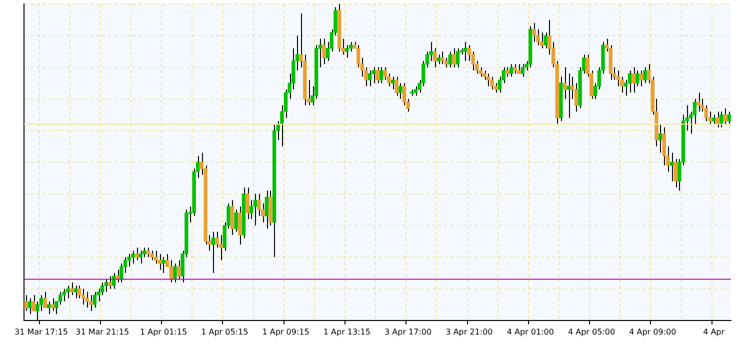  What do you see at coordinates (469, 331) in the screenshot?
I see `x-tick-label: 3 Apr 21:00` at bounding box center [469, 331].